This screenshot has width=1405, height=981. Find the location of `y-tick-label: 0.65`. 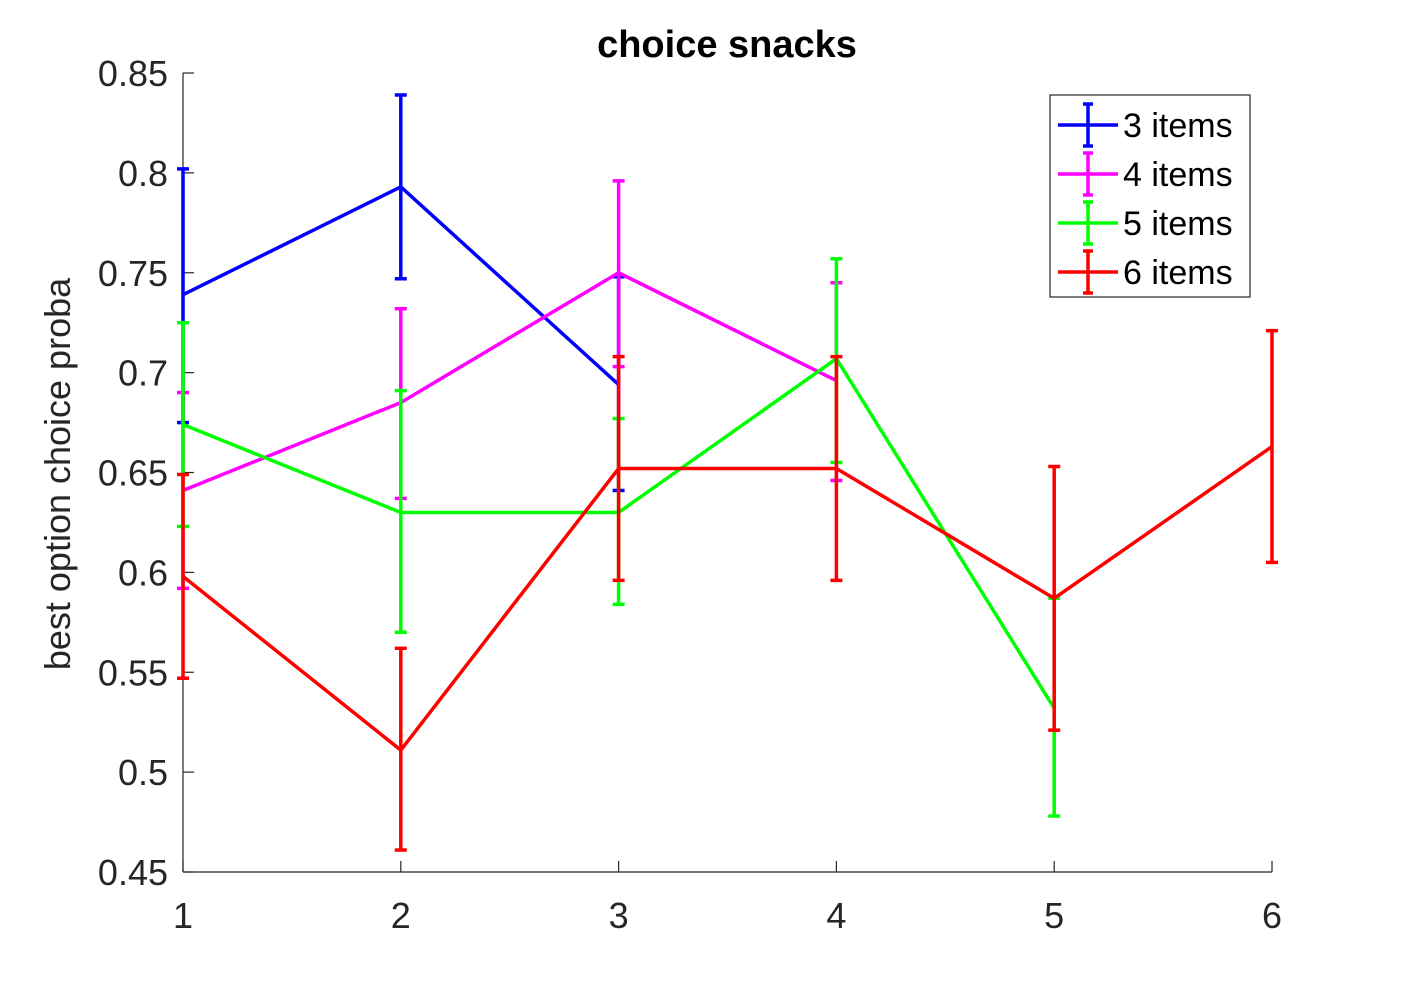

y-tick-label: 0.65 is located at coordinates (133, 473).